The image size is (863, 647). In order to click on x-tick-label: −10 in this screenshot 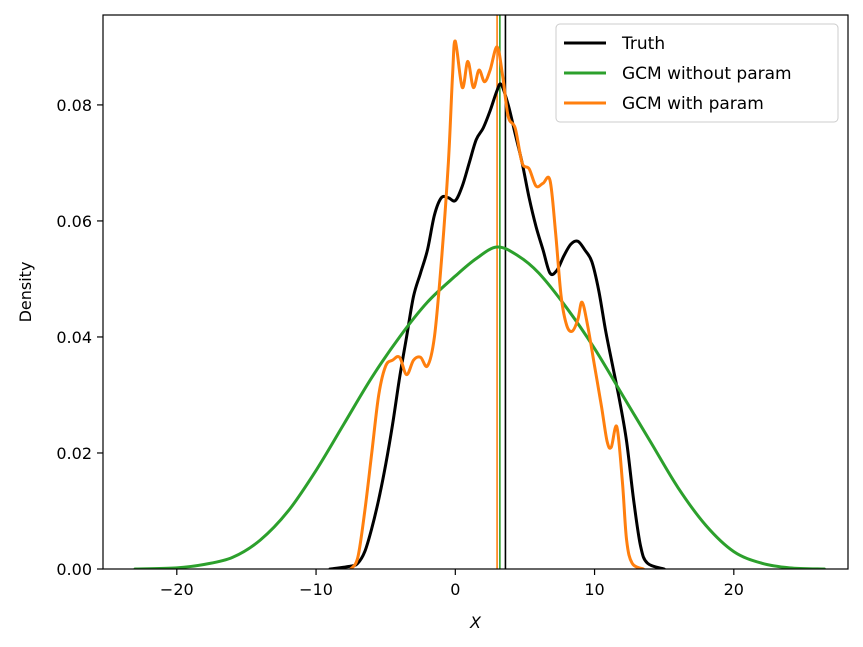, I will do `click(316, 589)`.